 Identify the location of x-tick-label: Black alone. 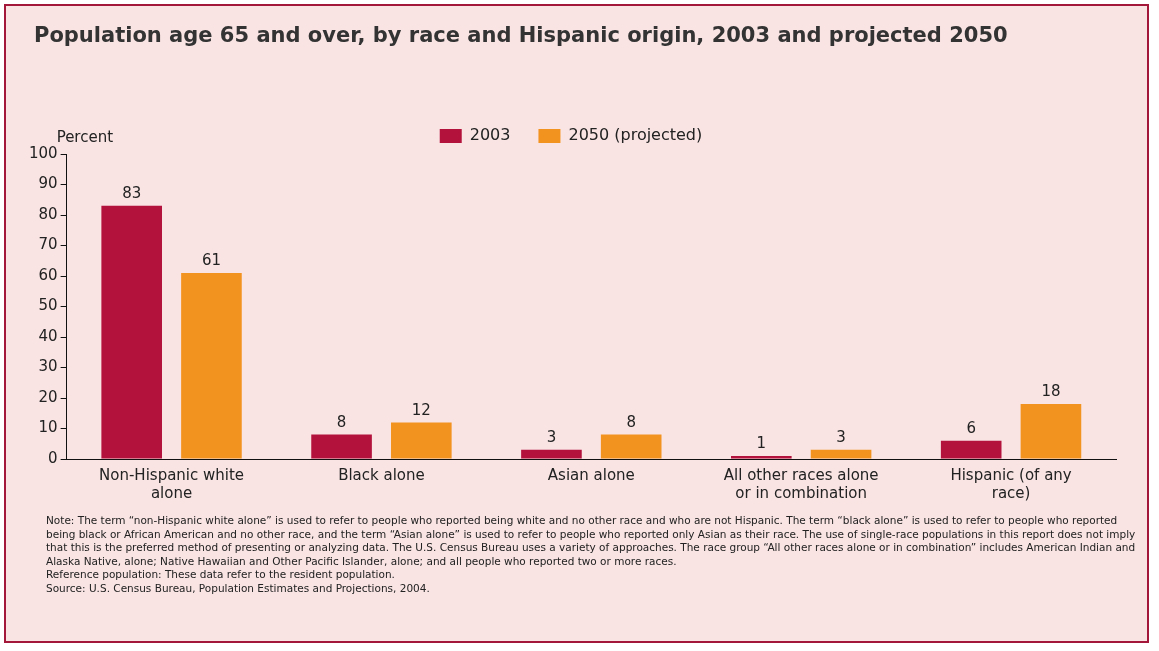
(381, 474).